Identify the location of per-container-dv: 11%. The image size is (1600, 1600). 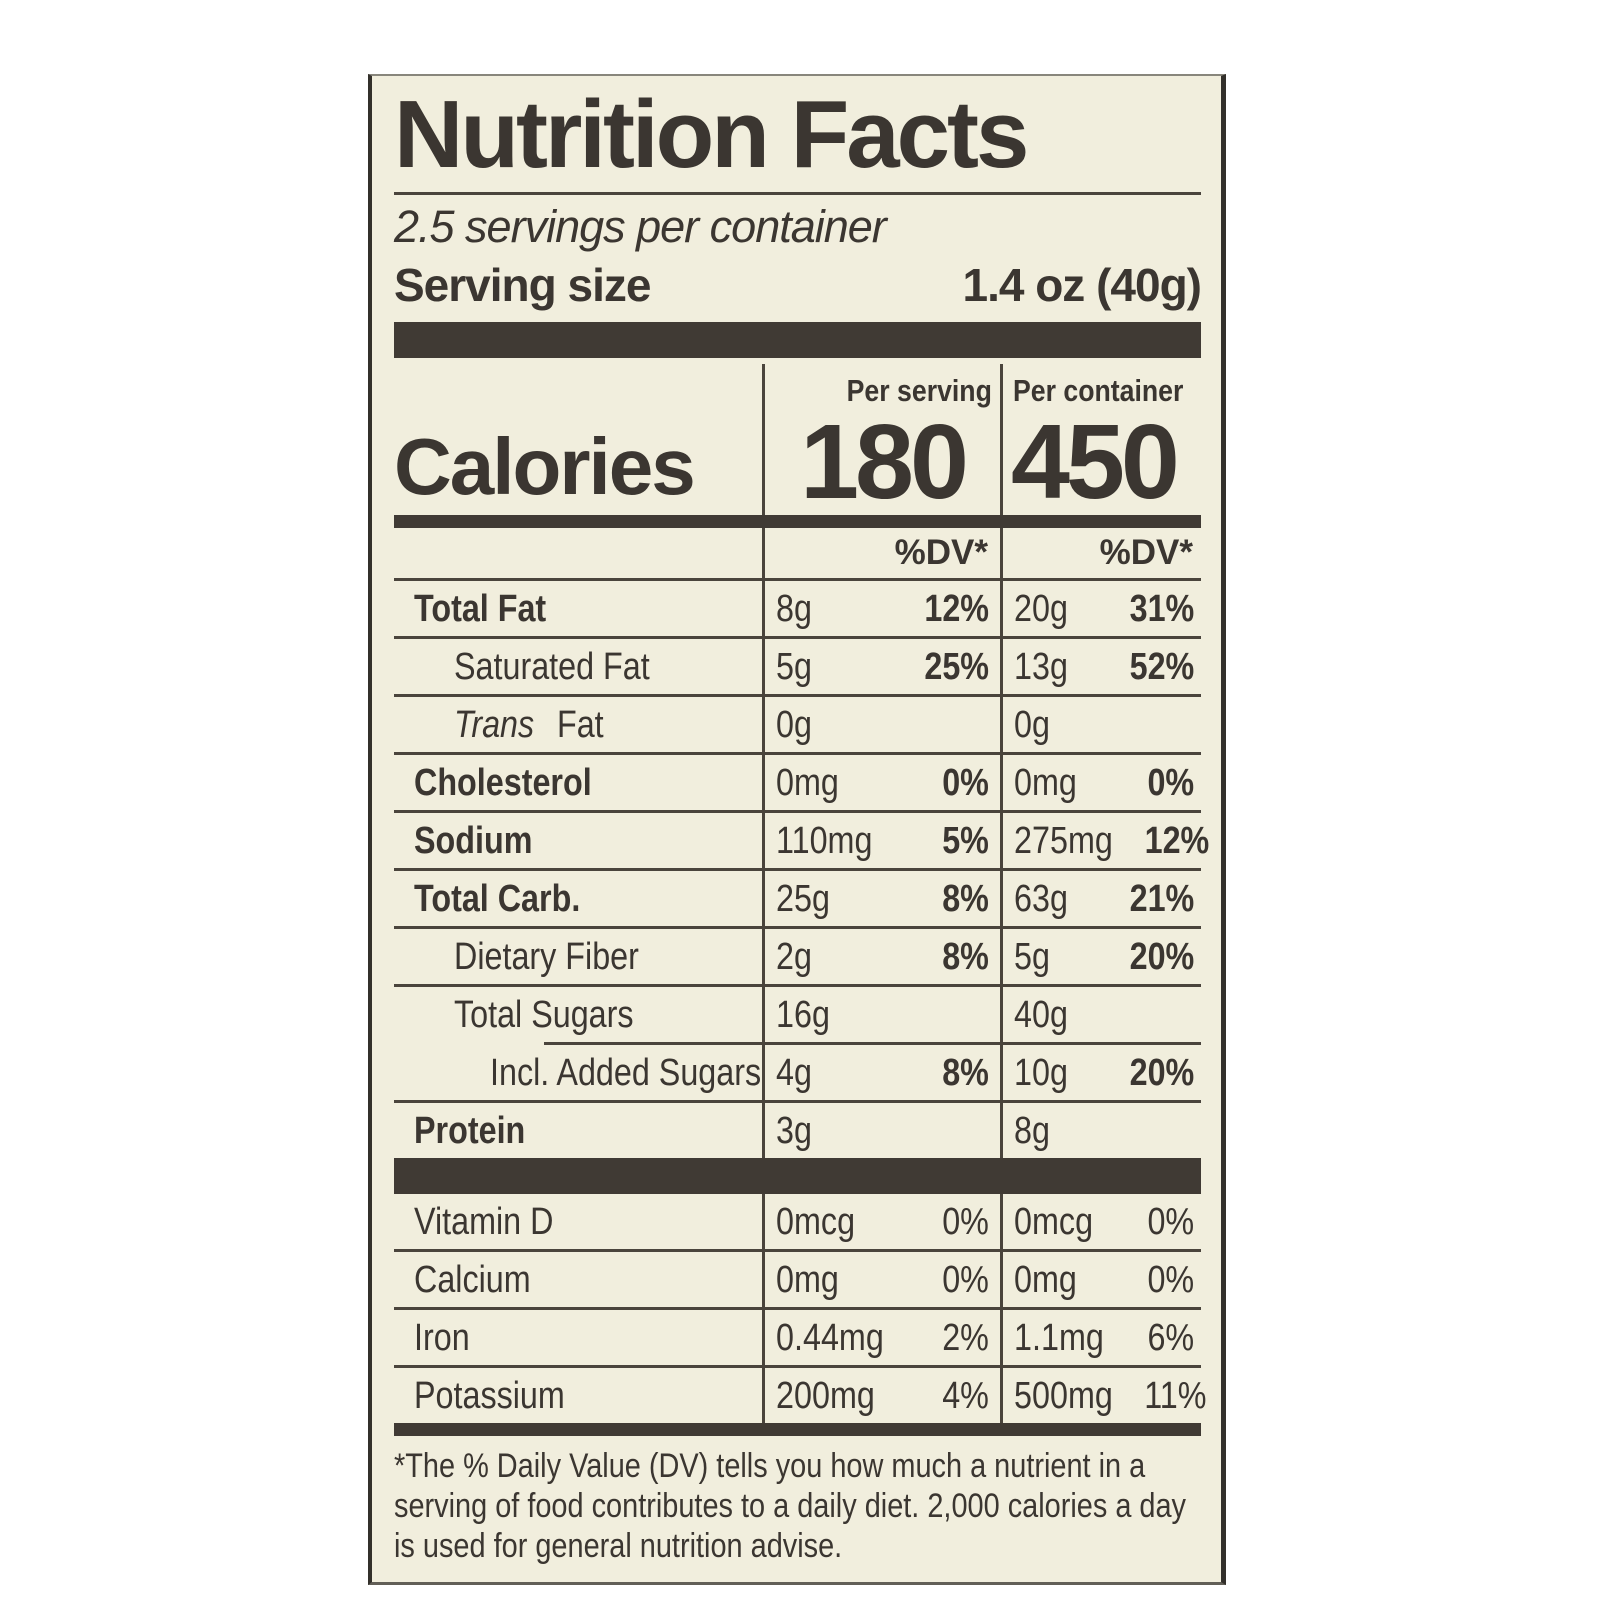
(1175, 1395).